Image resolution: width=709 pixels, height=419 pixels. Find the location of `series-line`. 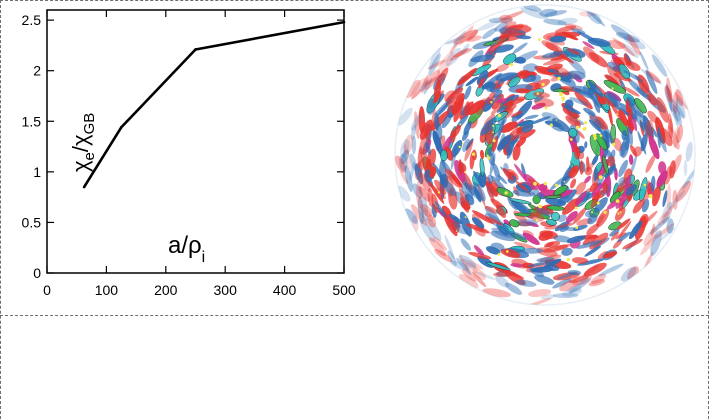

series-line is located at coordinates (213, 104).